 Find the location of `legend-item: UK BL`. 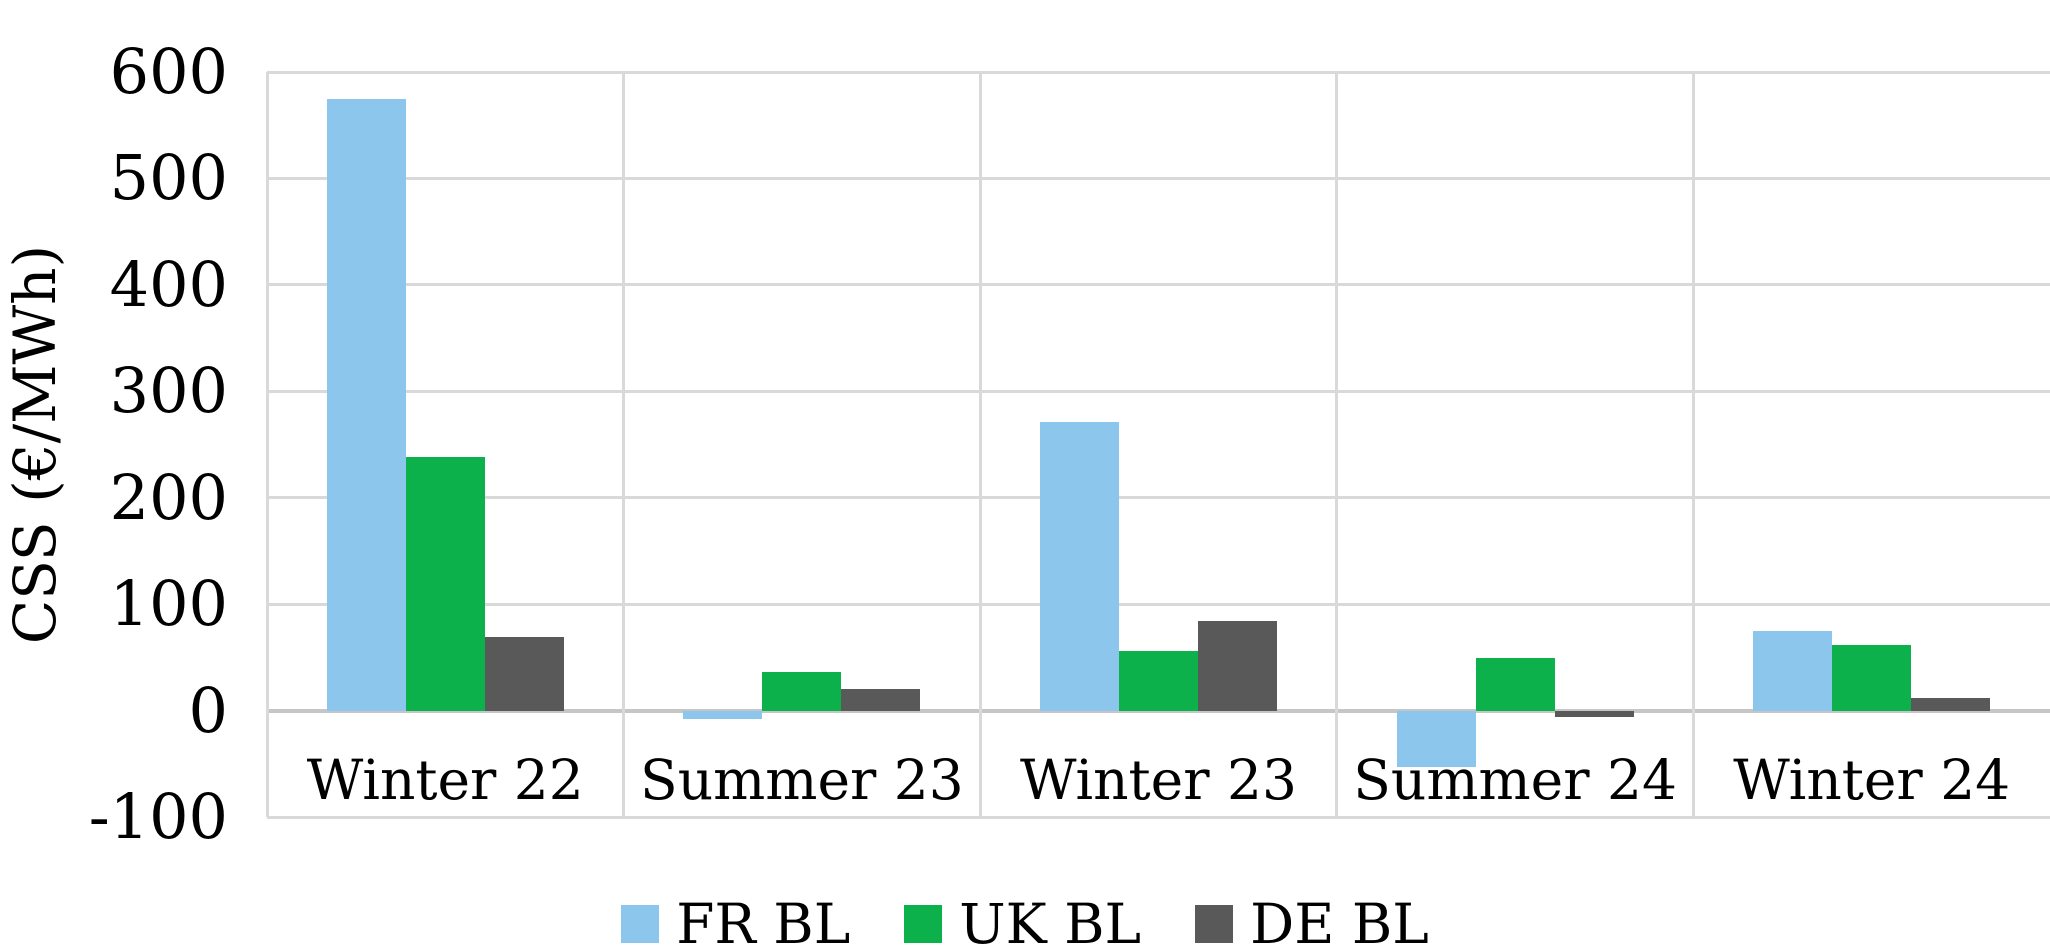

legend-item: UK BL is located at coordinates (1022, 924).